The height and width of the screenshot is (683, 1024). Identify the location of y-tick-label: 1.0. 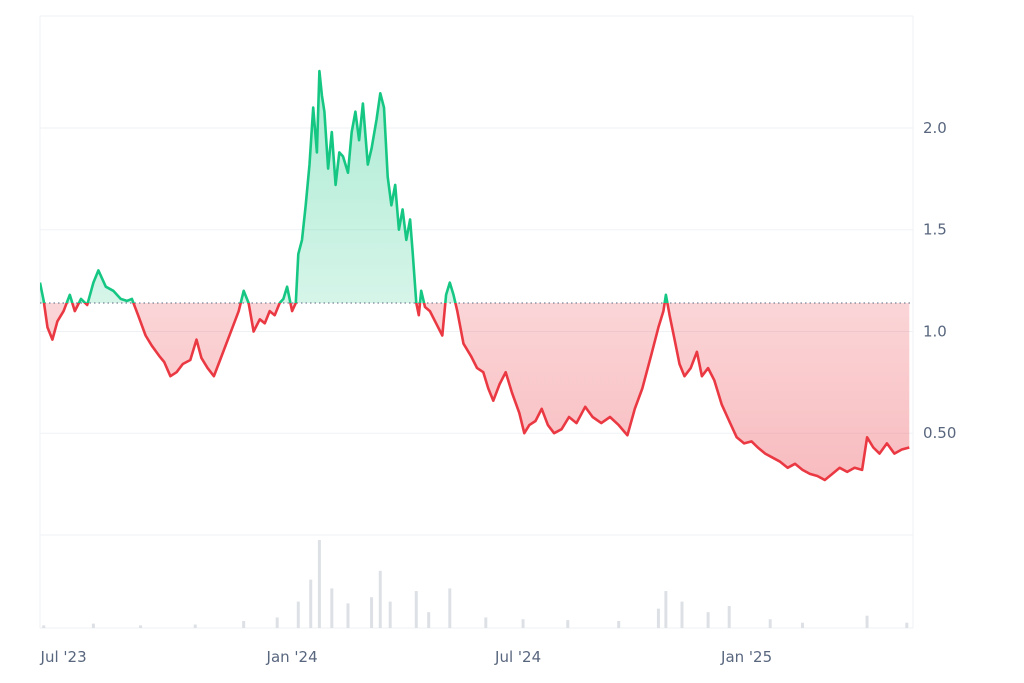
(935, 331).